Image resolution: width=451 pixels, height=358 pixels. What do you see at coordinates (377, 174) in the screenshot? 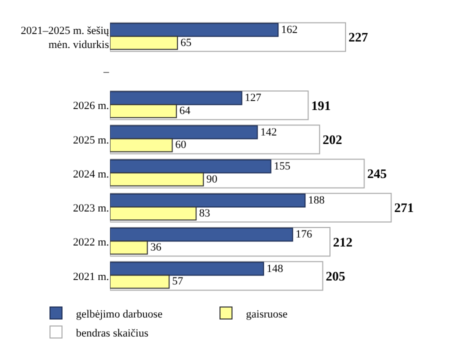
I see `data-label: 245` at bounding box center [377, 174].